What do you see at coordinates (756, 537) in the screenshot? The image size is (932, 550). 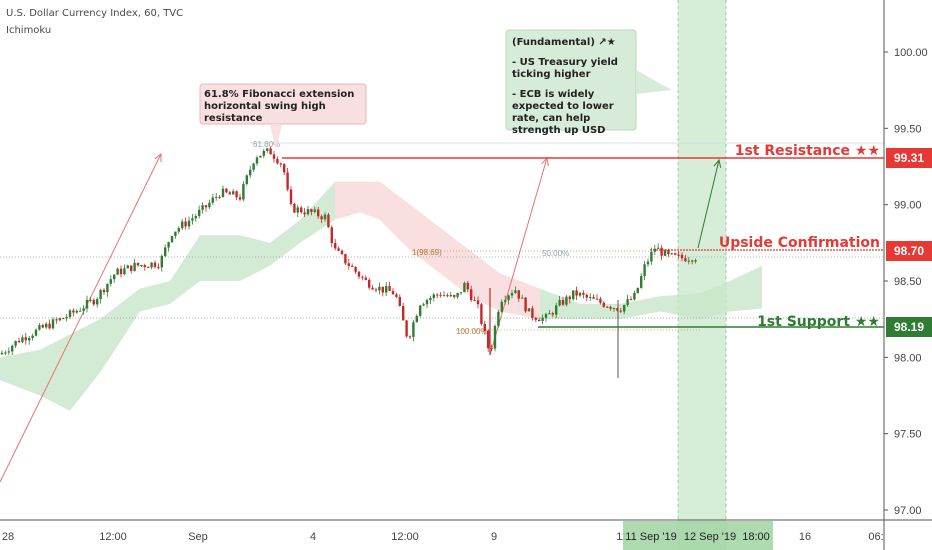 I see `highlight-date-label: 18:00` at bounding box center [756, 537].